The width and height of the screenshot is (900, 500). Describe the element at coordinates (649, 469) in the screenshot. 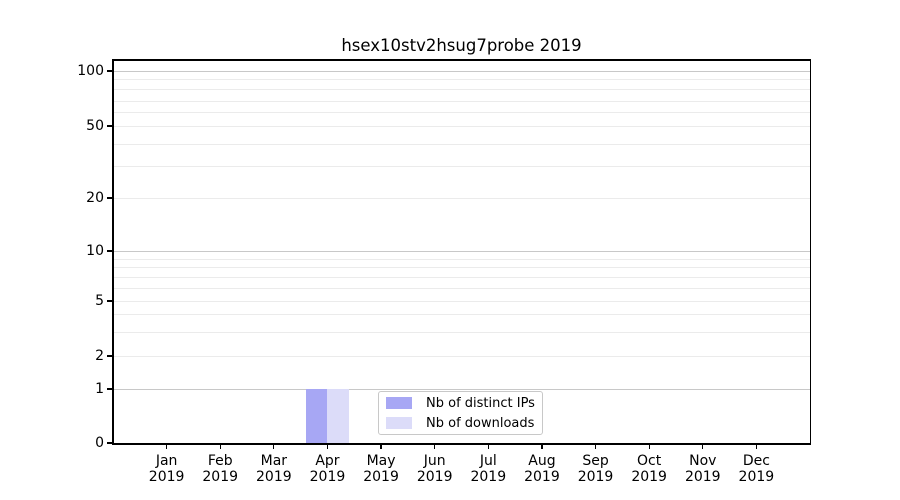

I see `x-tick-label: Oct 2019` at that location.